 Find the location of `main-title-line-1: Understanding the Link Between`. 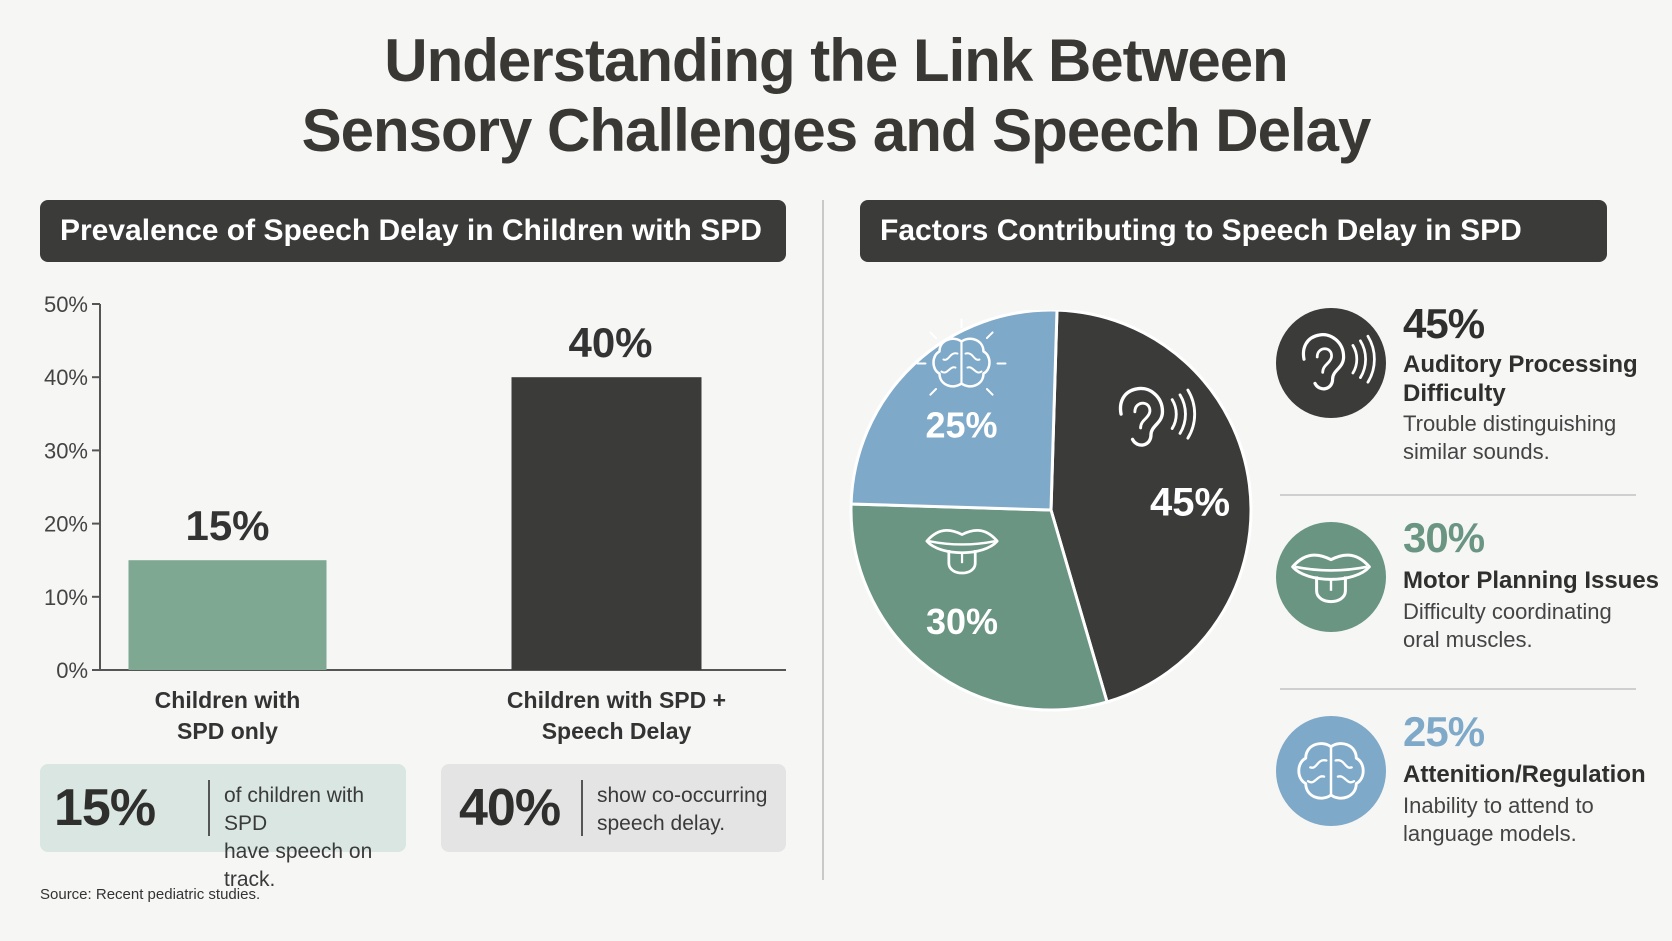

main-title-line-1: Understanding the Link Between is located at coordinates (836, 60).